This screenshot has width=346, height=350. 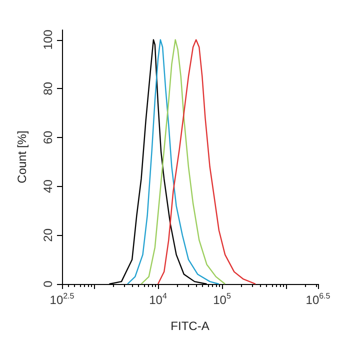 I want to click on y-tick-label: 100, so click(x=48, y=39).